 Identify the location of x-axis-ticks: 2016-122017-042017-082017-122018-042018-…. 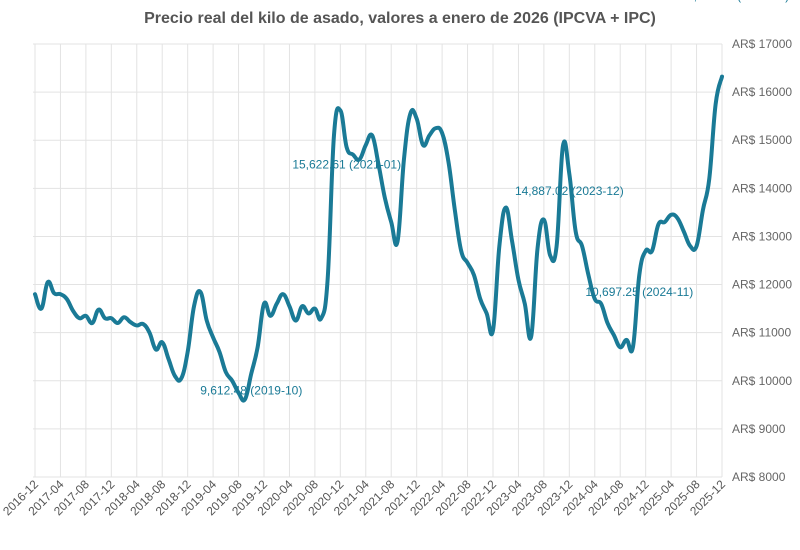
(364, 497).